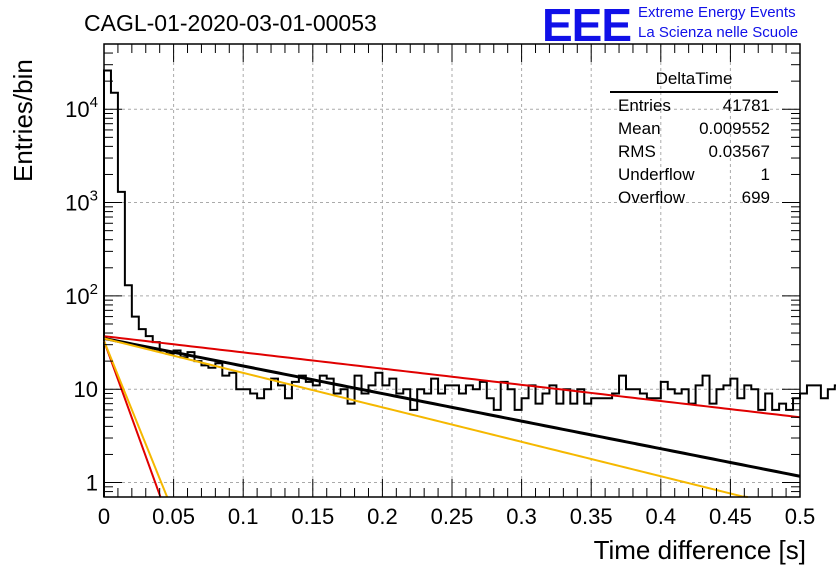  Describe the element at coordinates (718, 32) in the screenshot. I see `logo-line-2: La Scienza nelle Scuole` at that location.